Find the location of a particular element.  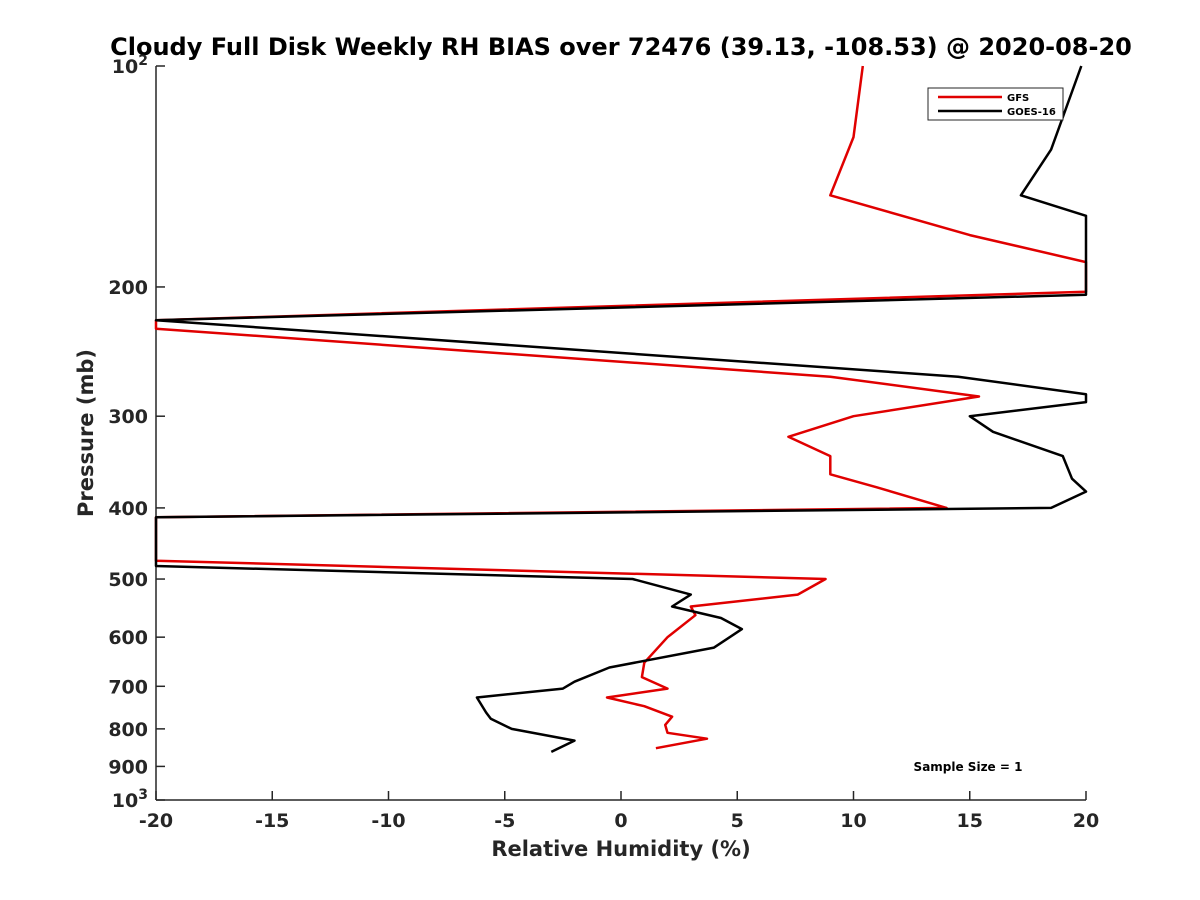

x-tick-label: 0 is located at coordinates (620, 821).